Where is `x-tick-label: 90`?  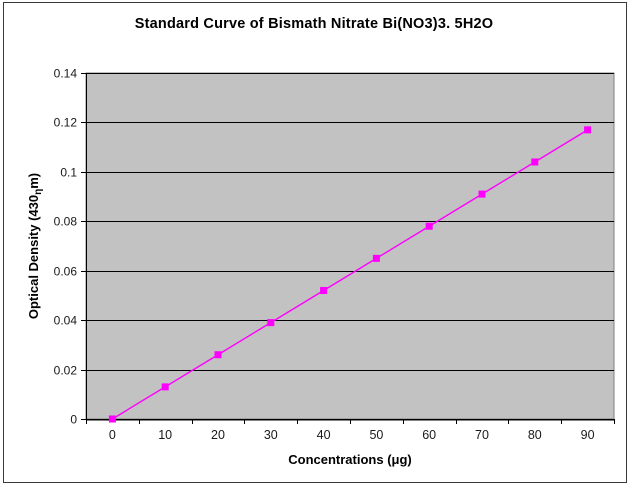
x-tick-label: 90 is located at coordinates (588, 435).